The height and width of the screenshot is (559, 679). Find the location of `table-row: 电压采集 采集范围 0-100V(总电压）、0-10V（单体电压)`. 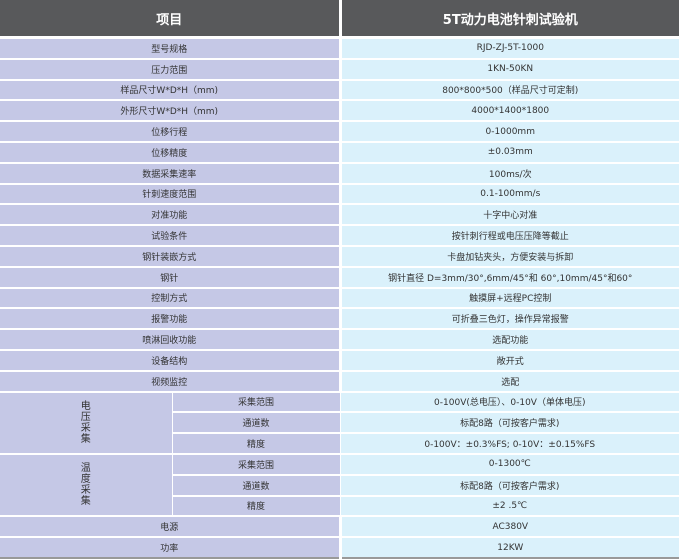

table-row: 电压采集 采集范围 0-100V(总电压）、0-10V（单体电压) is located at coordinates (339, 422).